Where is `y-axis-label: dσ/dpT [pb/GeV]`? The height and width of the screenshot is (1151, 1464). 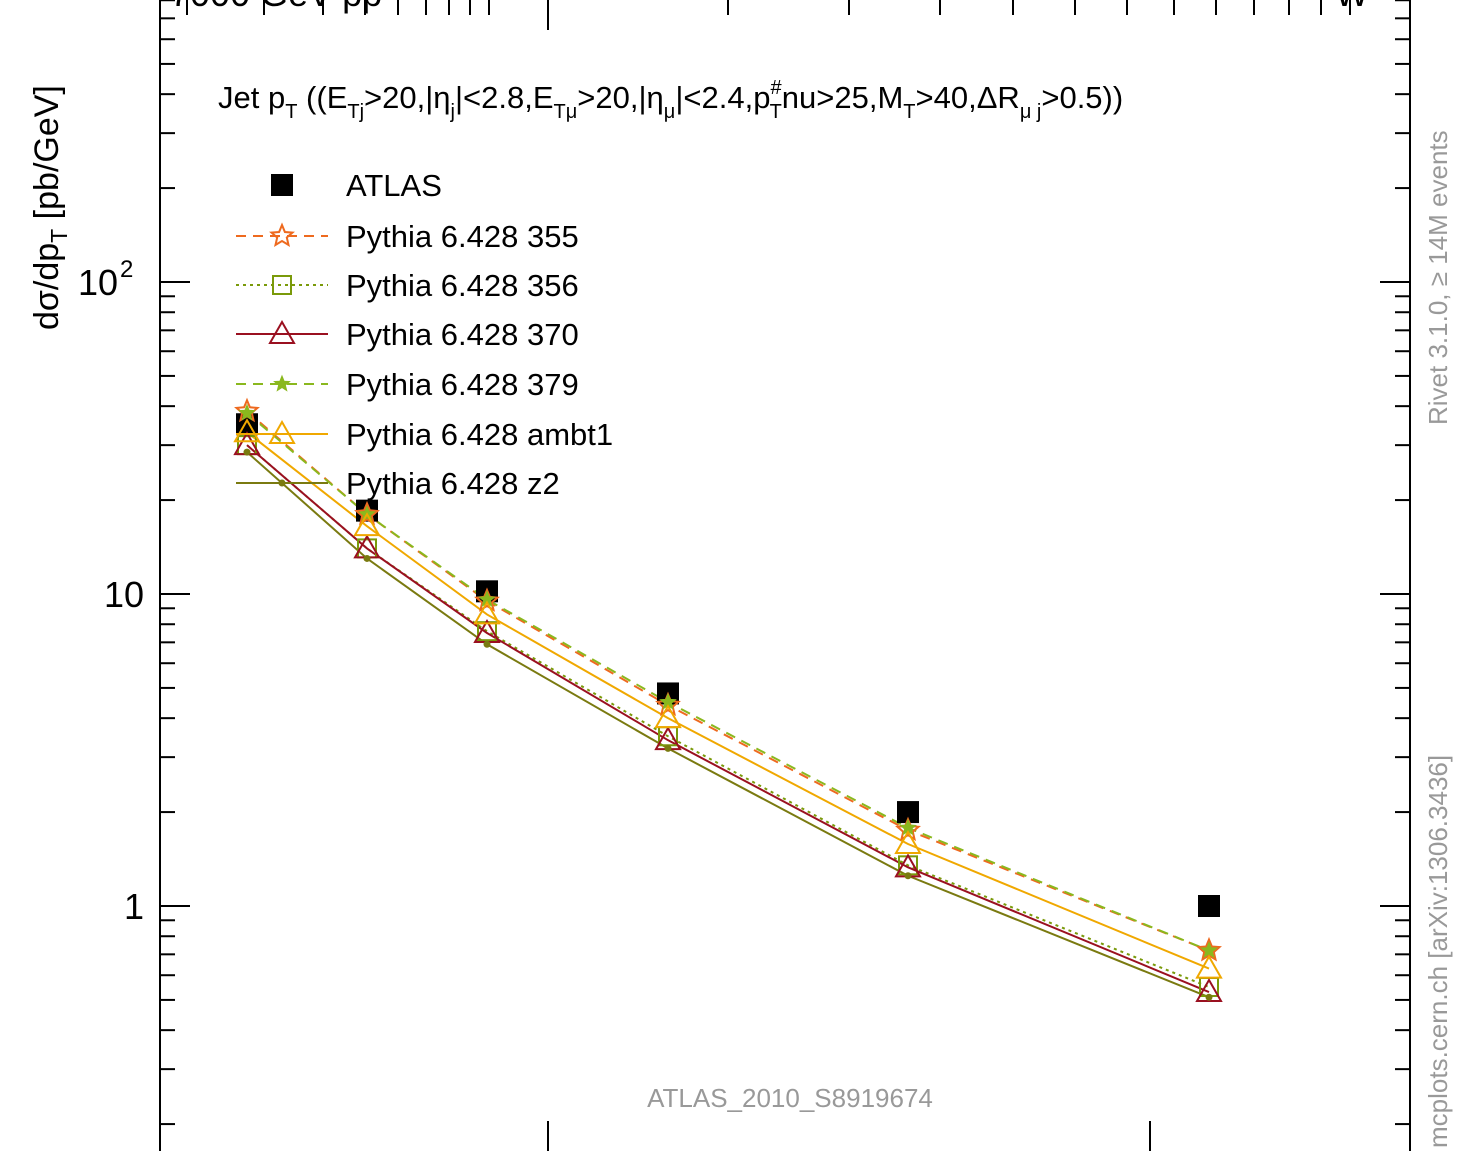 y-axis-label: dσ/dpT [pb/GeV] is located at coordinates (50, 207).